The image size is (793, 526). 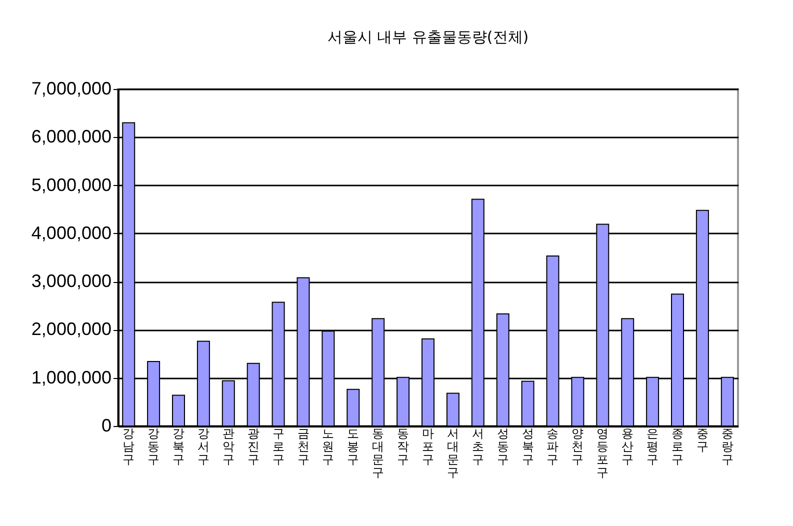 I want to click on y-tick-label: 5,000,000, so click(x=71, y=184).